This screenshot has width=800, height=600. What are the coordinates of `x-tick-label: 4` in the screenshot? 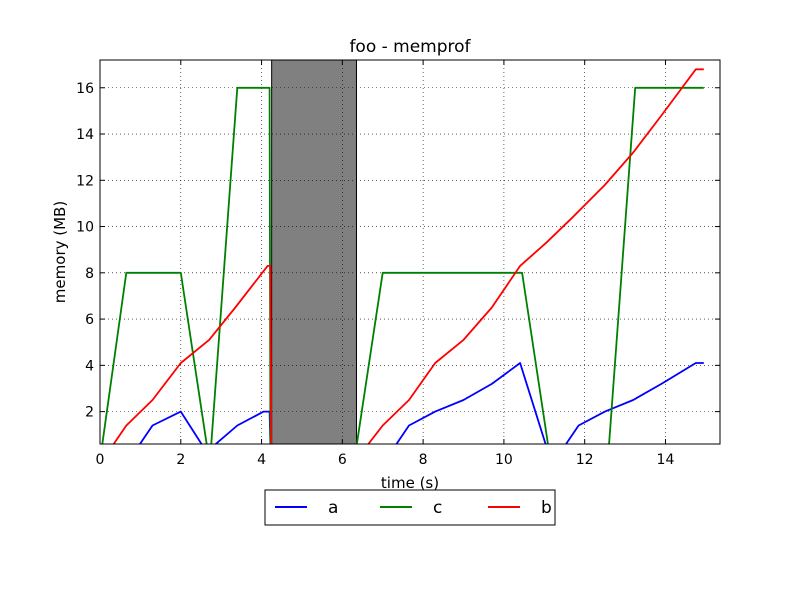 It's located at (261, 460).